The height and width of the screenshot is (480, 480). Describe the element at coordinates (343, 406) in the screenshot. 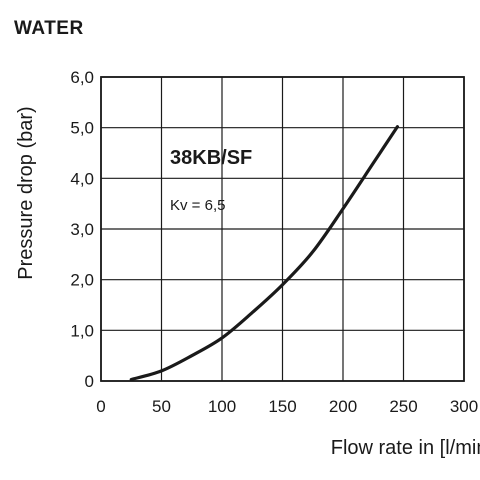

I see `x-tick-label: 200` at that location.